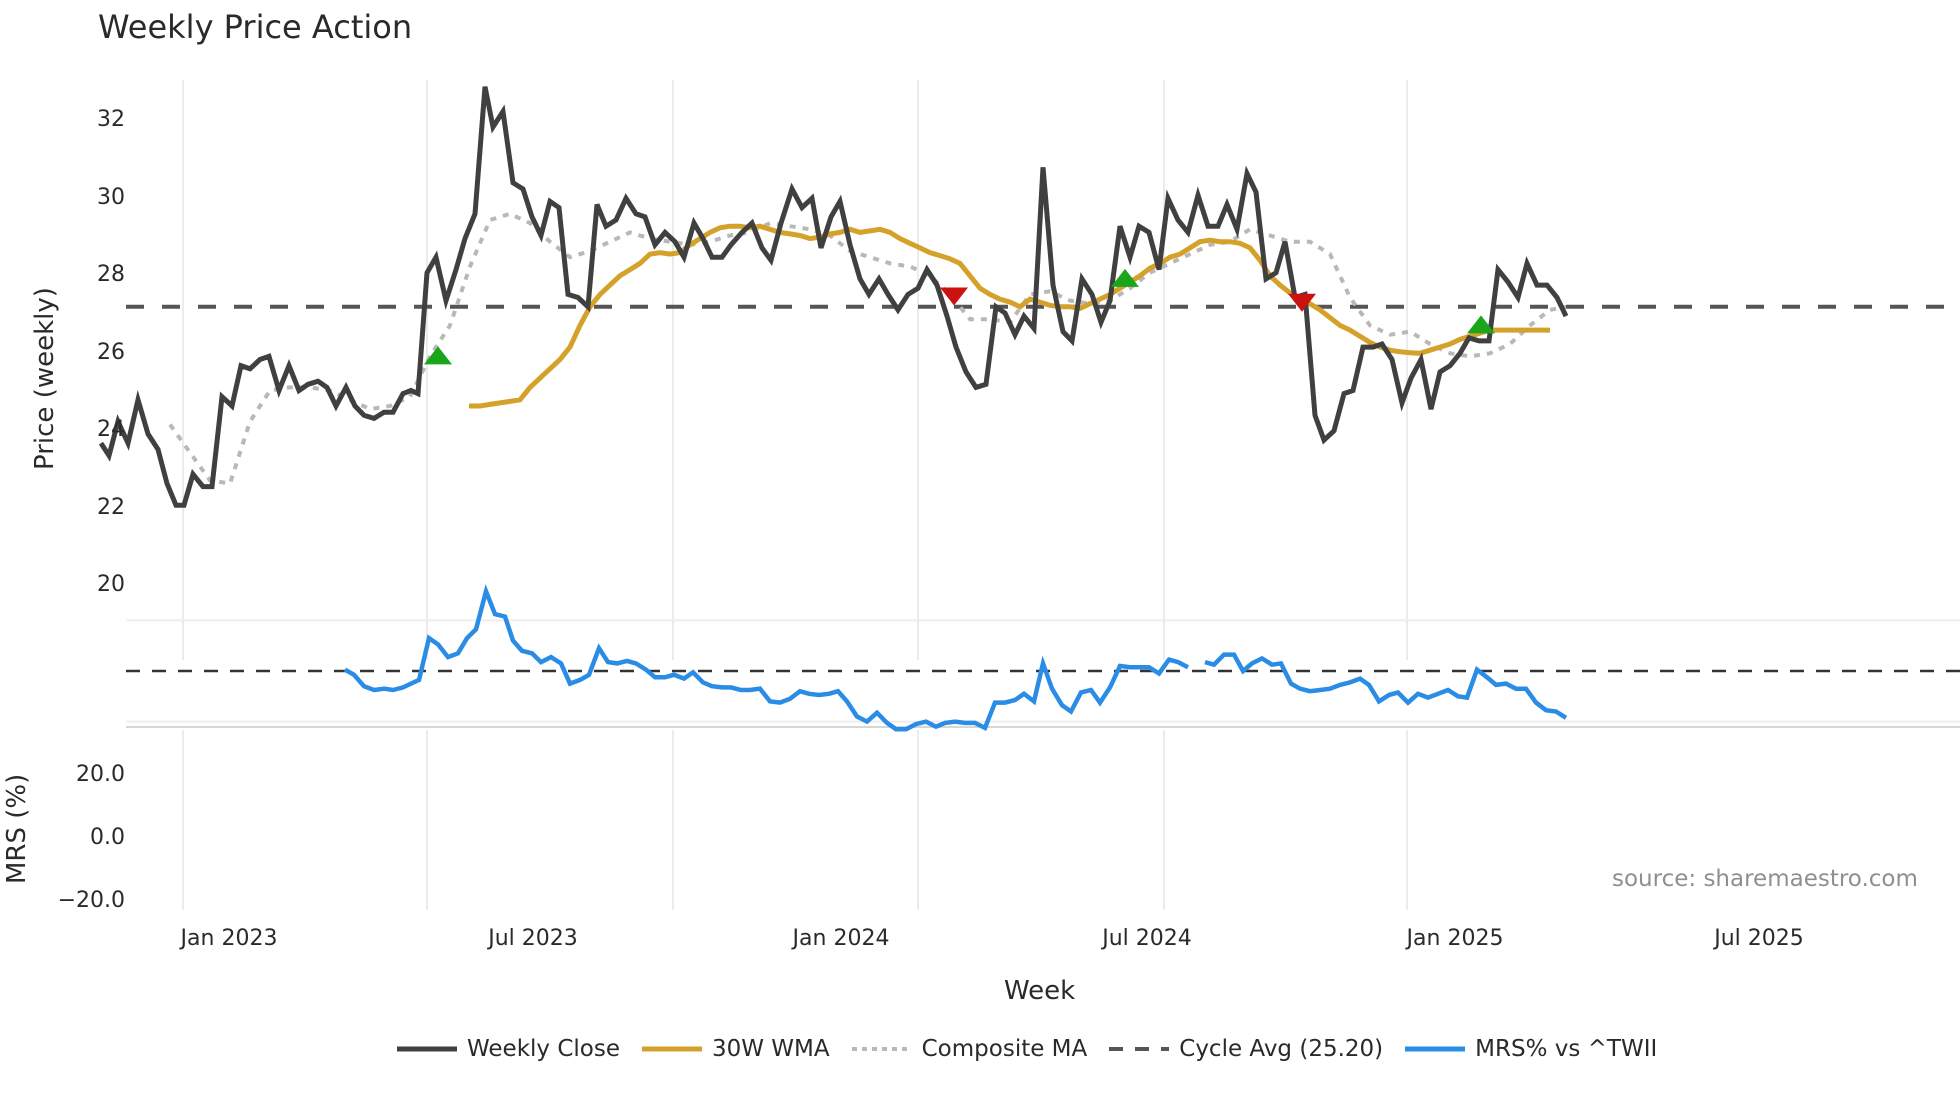  What do you see at coordinates (1765, 879) in the screenshot?
I see `source-watermark: source: sharemaestro.com` at bounding box center [1765, 879].